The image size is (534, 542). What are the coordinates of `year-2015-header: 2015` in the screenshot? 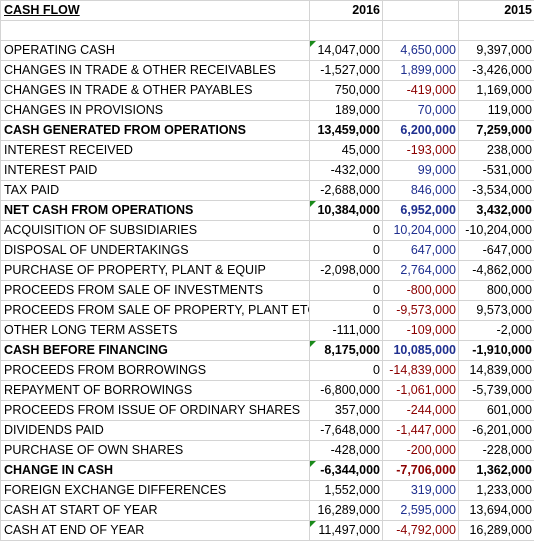 It's located at (496, 10).